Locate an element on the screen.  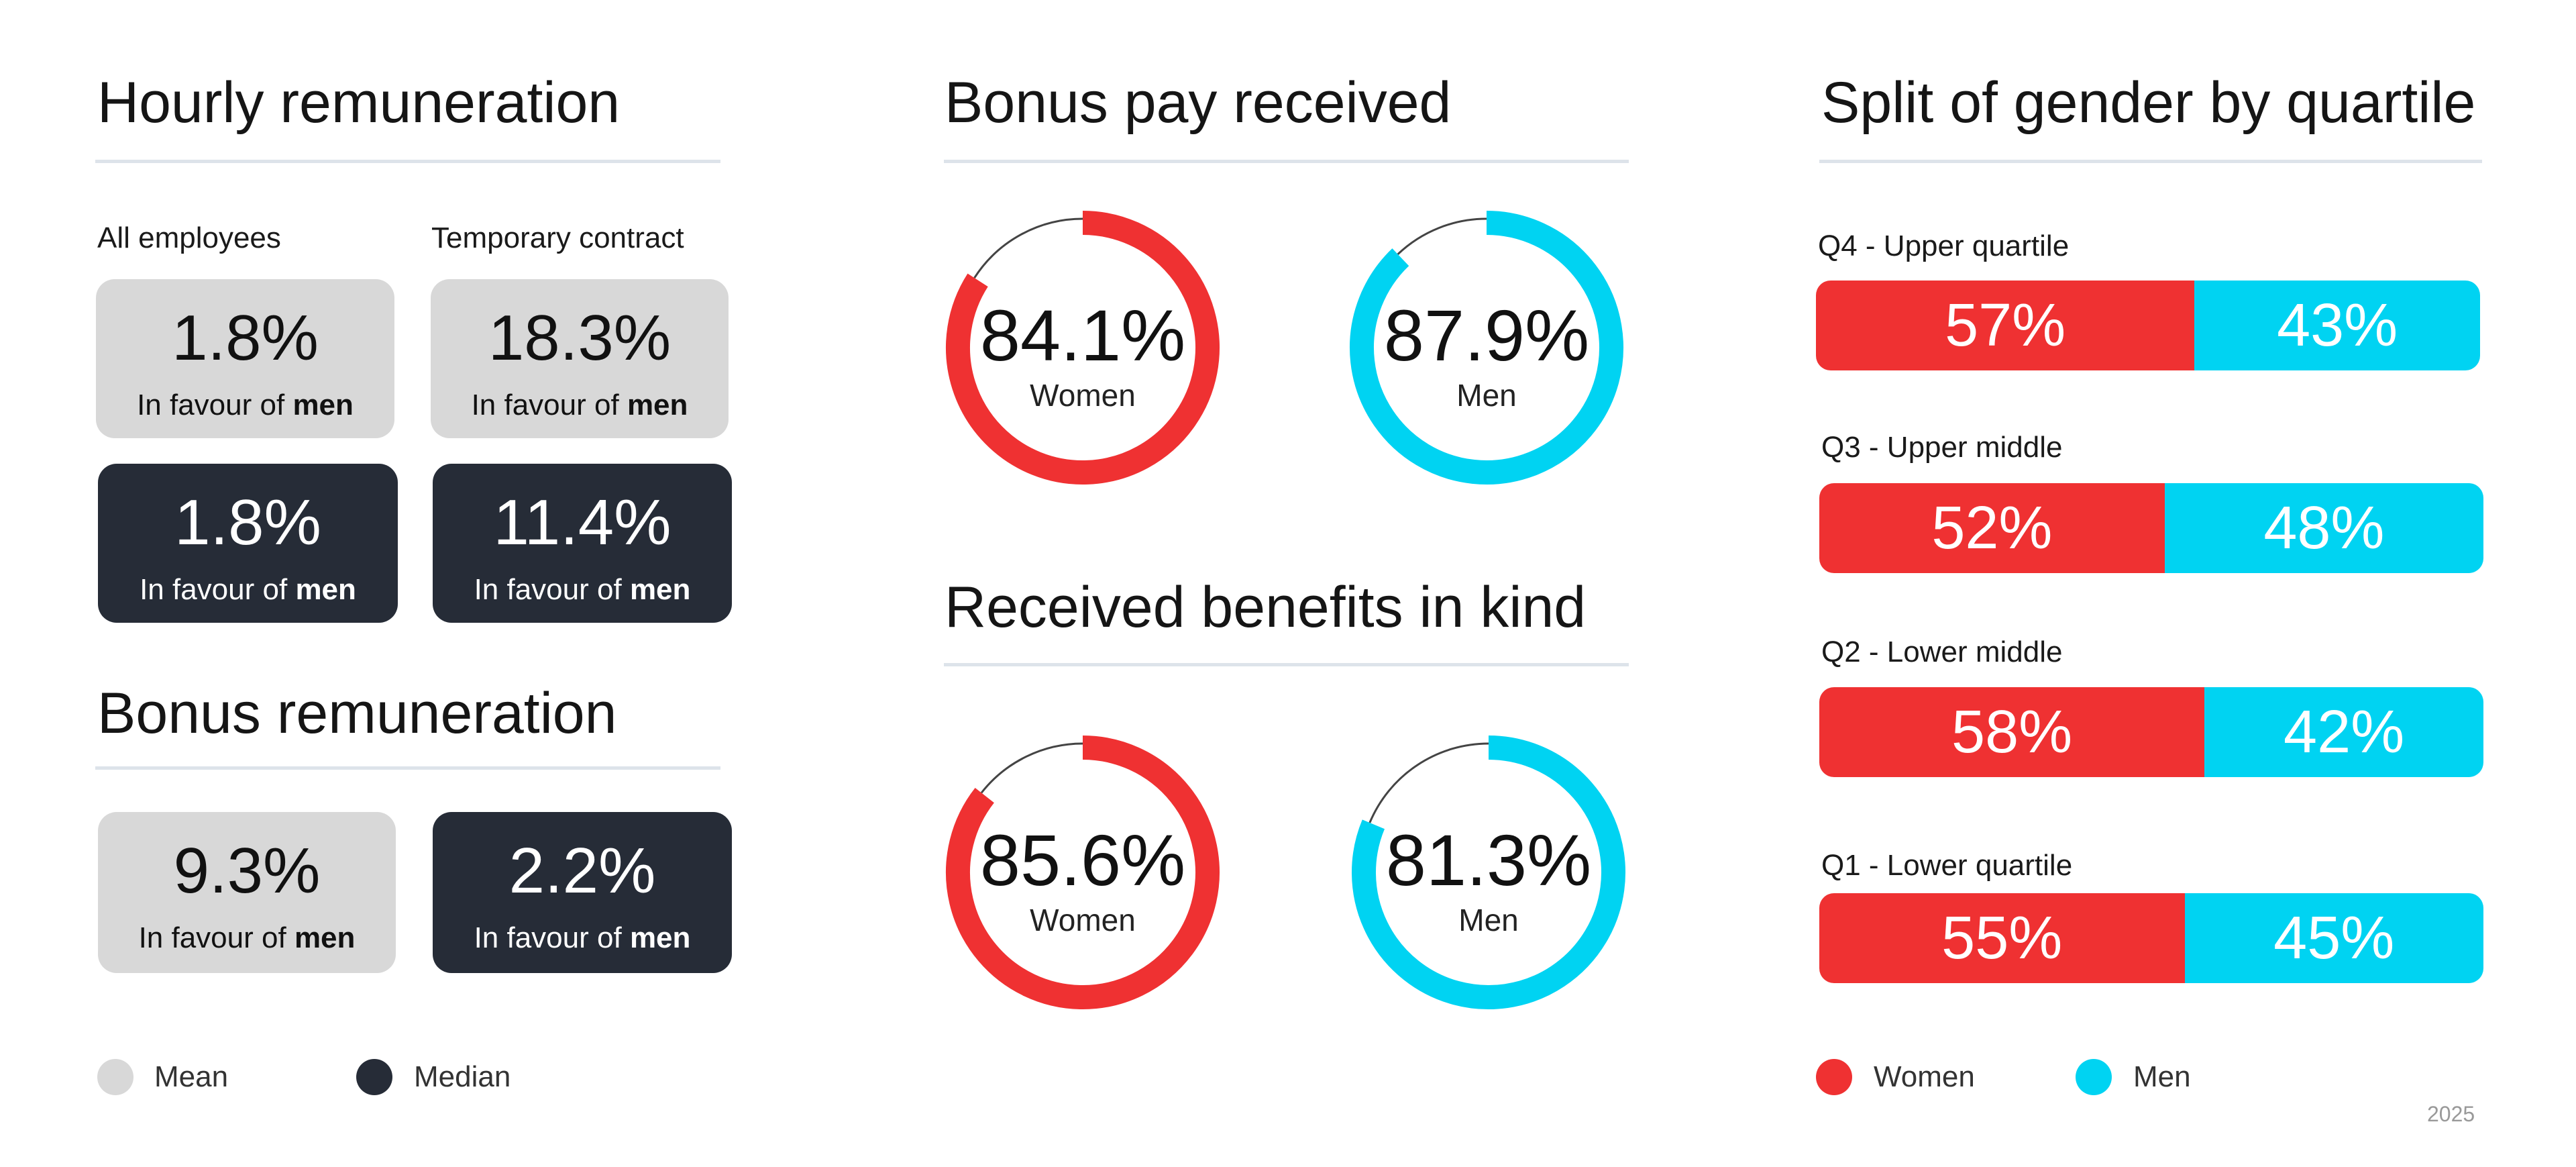
bar-segment-men: 48% is located at coordinates (2323, 528).